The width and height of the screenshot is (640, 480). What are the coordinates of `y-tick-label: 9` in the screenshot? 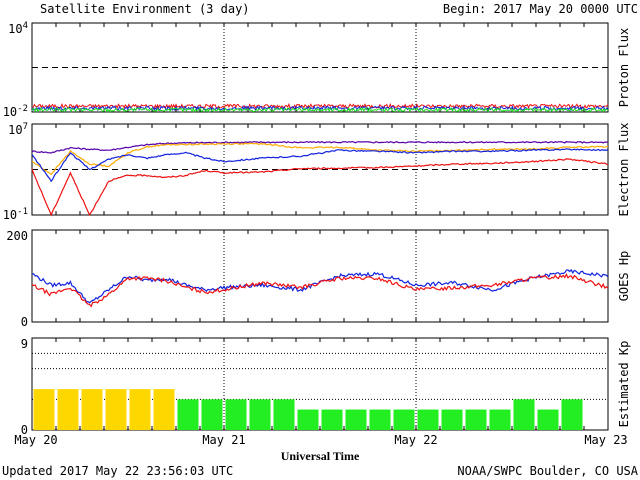 It's located at (24, 344).